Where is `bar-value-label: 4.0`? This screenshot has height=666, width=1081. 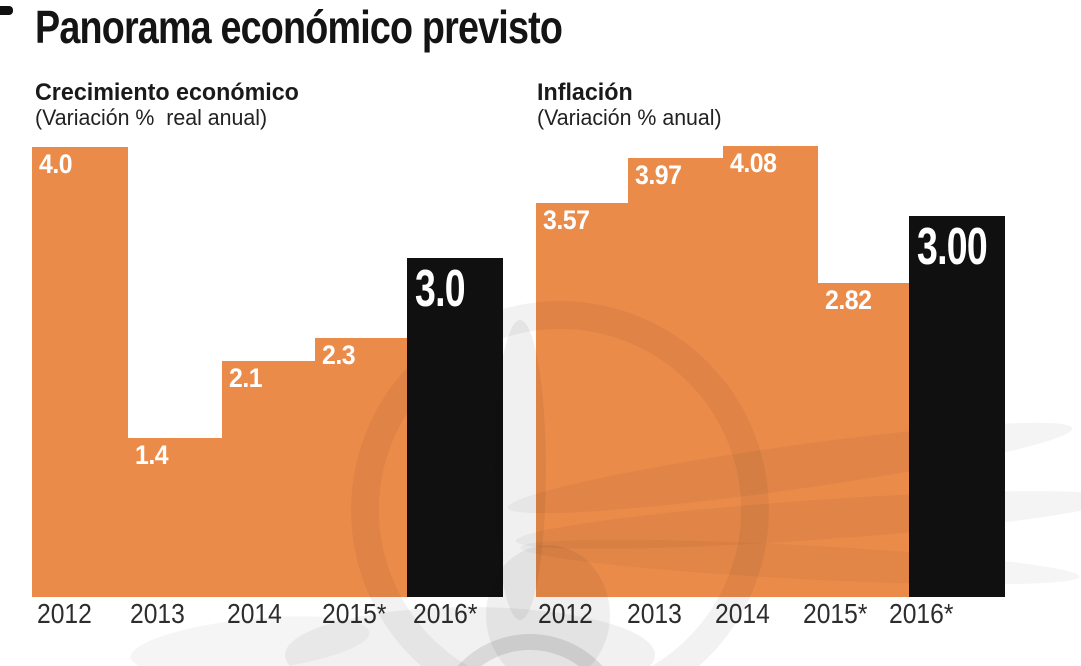 bar-value-label: 4.0 is located at coordinates (56, 164).